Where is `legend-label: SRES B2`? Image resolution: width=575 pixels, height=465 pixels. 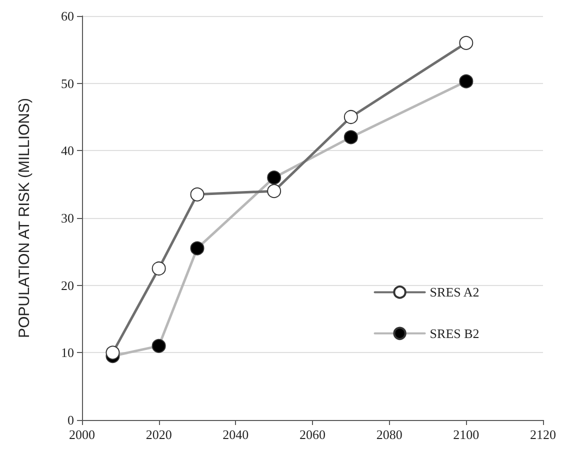 legend-label: SRES B2 is located at coordinates (455, 333).